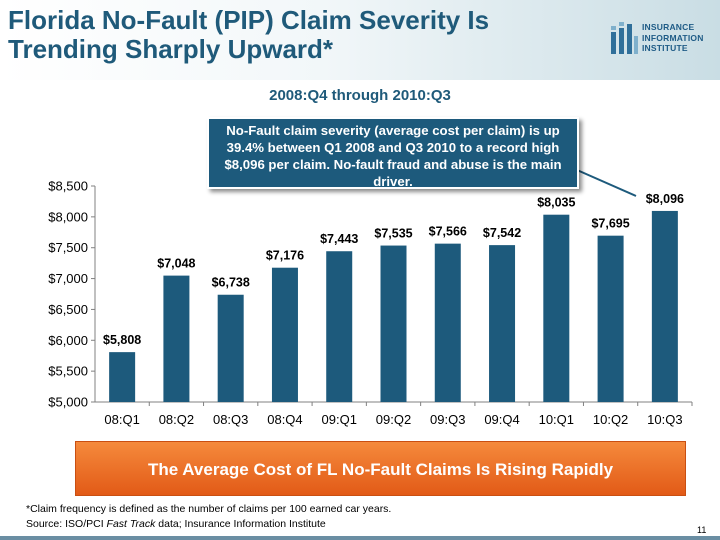  Describe the element at coordinates (339, 239) in the screenshot. I see `bar-value-label: $7,443` at that location.